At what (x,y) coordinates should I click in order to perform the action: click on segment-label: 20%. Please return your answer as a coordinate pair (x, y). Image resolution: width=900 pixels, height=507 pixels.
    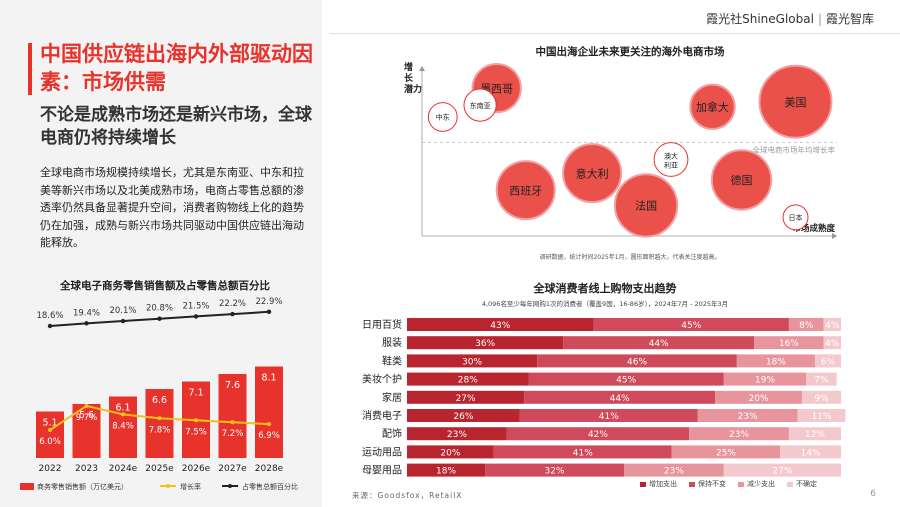
    Looking at the image, I should click on (450, 453).